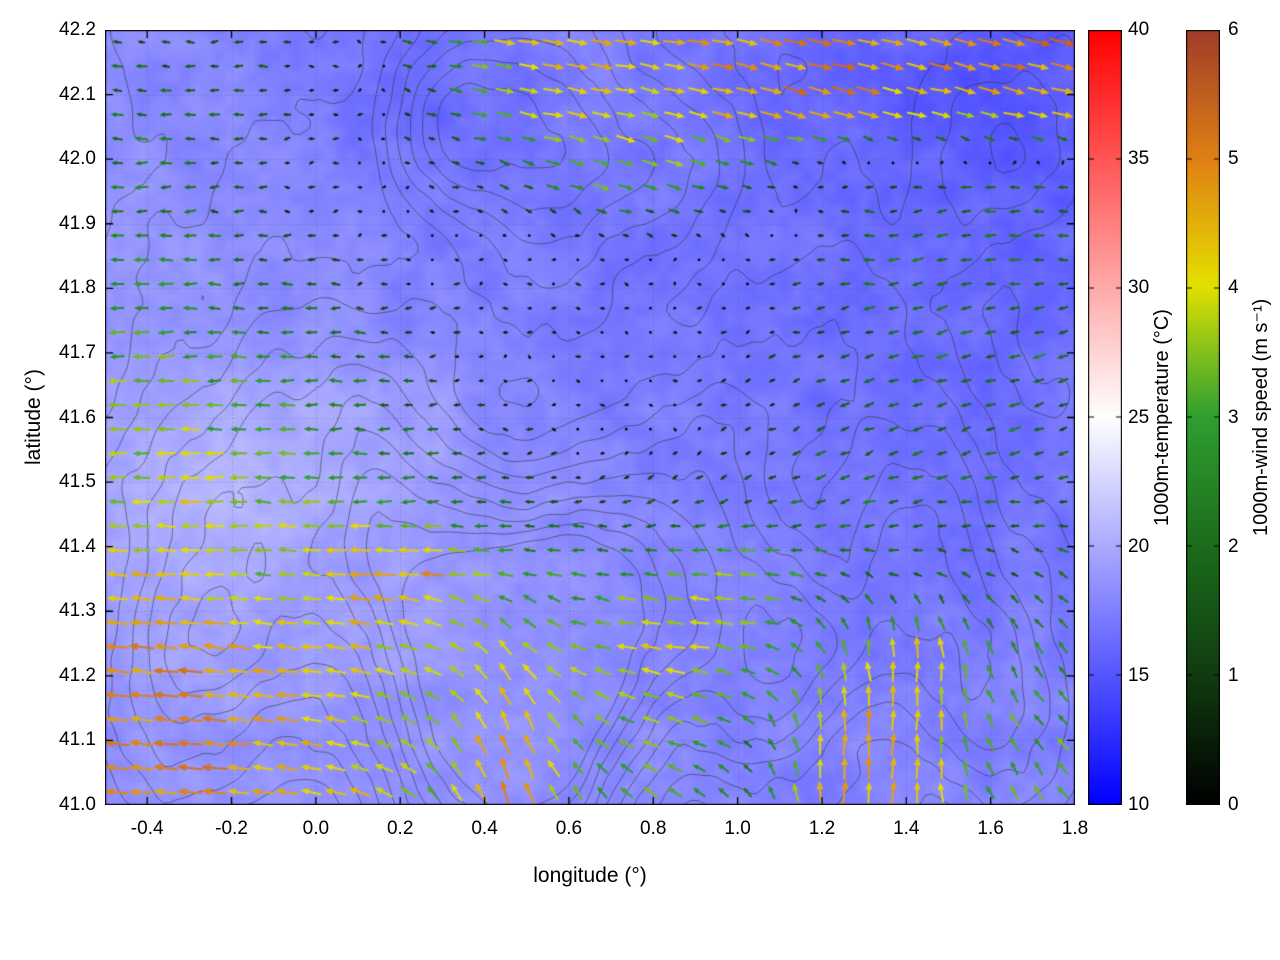 The width and height of the screenshot is (1280, 960). What do you see at coordinates (1233, 288) in the screenshot?
I see `wind-speed-tick-label: 4` at bounding box center [1233, 288].